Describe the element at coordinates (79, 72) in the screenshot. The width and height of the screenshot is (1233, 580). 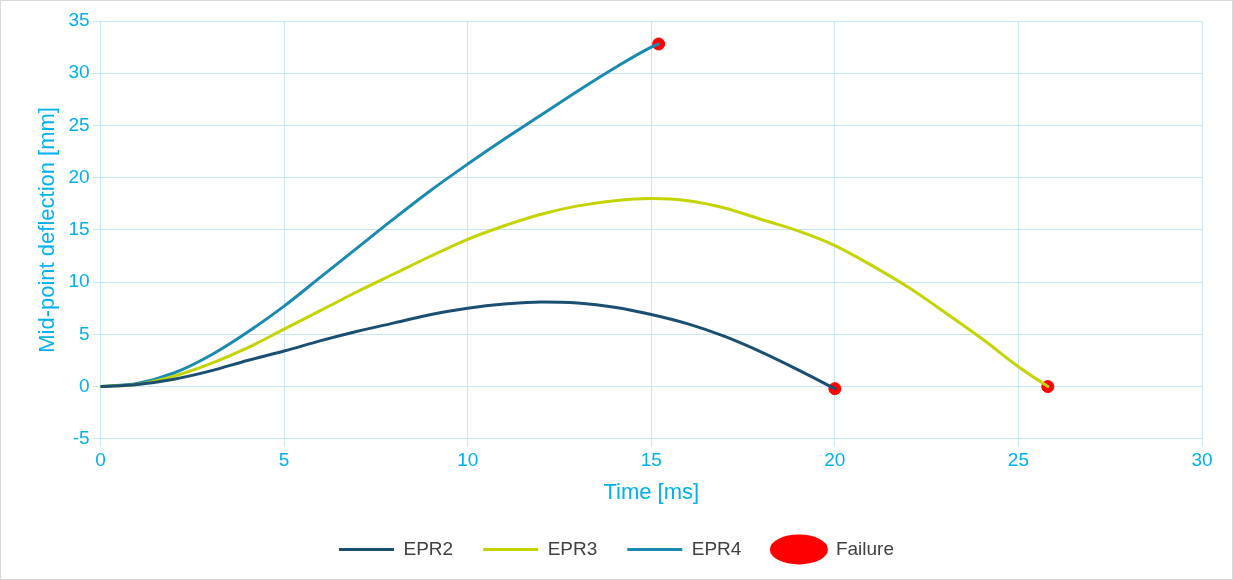
I see `y-tick-label: 30` at that location.